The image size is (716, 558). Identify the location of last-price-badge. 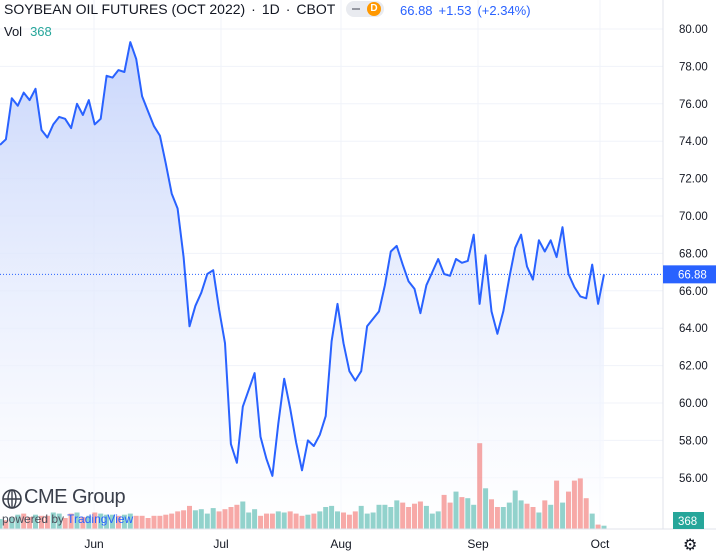
(689, 274).